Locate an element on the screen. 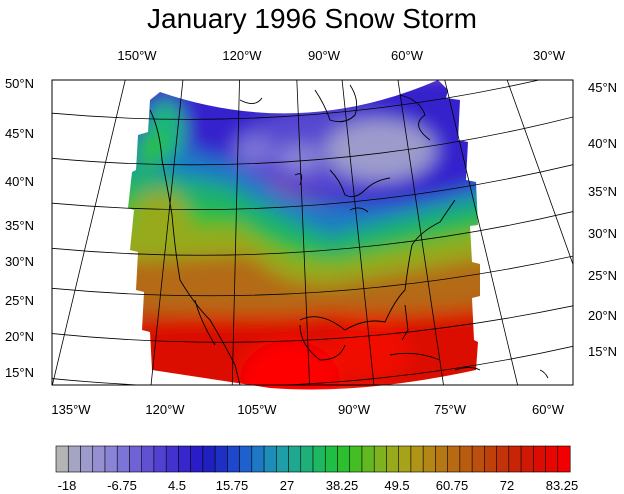 Image resolution: width=624 pixels, height=494 pixels. top-lon-label: 120°W is located at coordinates (242, 55).